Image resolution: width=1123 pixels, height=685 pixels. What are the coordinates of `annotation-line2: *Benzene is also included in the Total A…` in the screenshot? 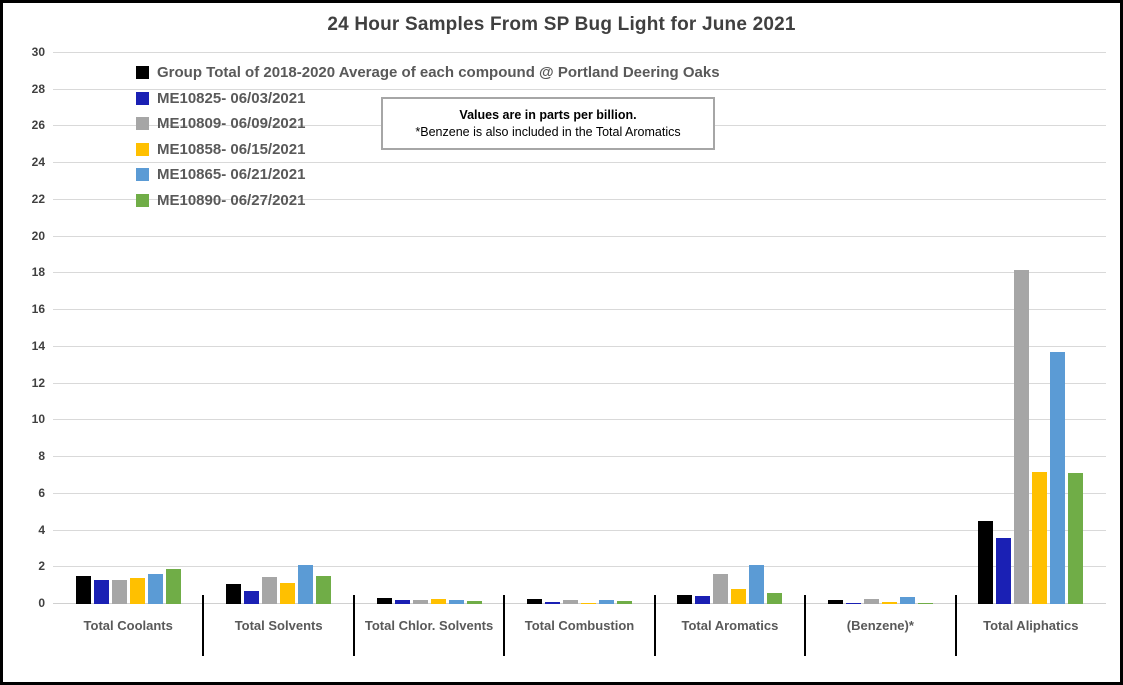 It's located at (548, 132).